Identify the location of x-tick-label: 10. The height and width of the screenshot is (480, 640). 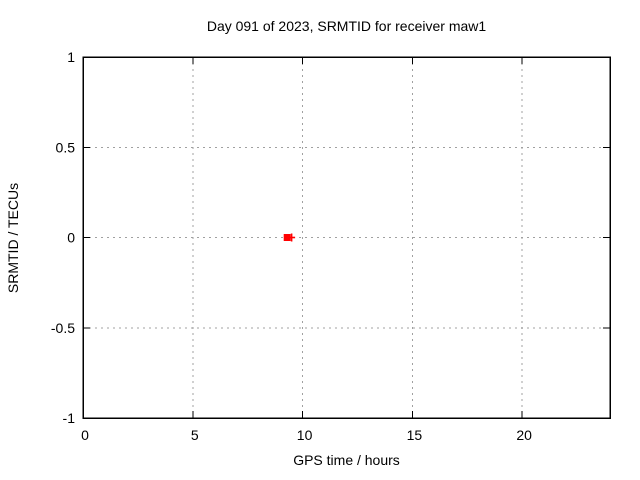
(305, 435).